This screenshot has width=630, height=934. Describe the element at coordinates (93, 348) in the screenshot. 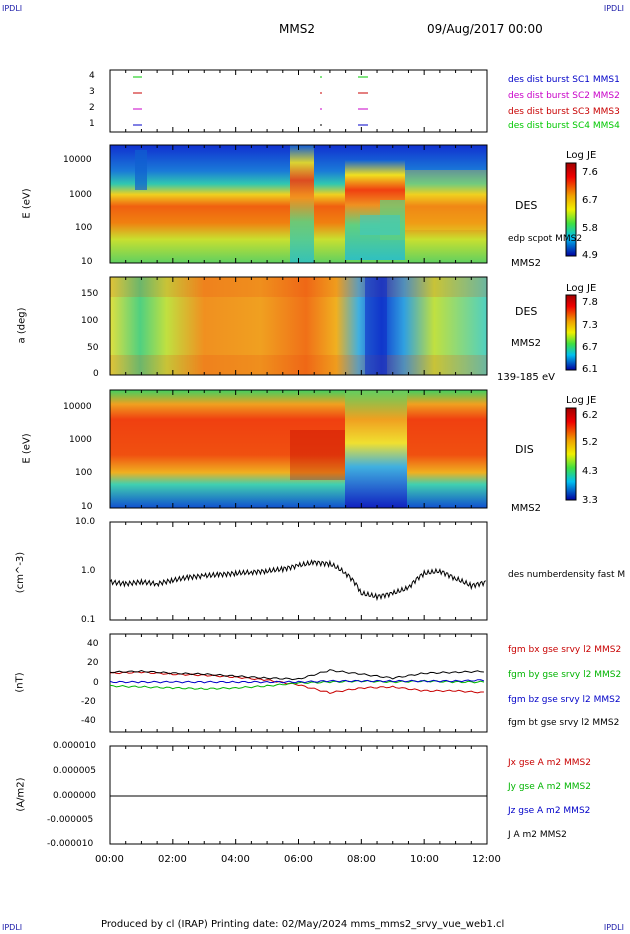

I see `pitch-tick: 50` at that location.